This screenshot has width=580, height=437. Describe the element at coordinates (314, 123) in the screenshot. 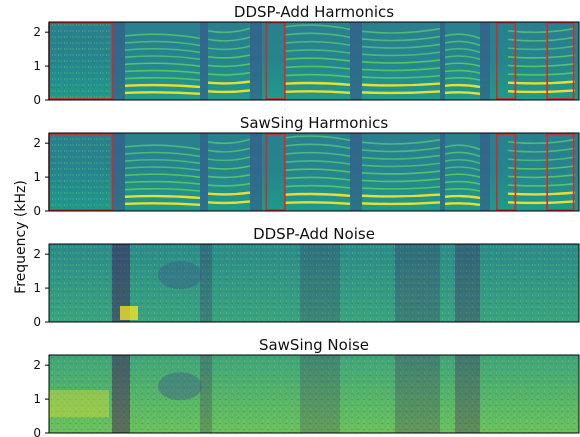

I see `panel-title: SawSing Harmonics` at that location.